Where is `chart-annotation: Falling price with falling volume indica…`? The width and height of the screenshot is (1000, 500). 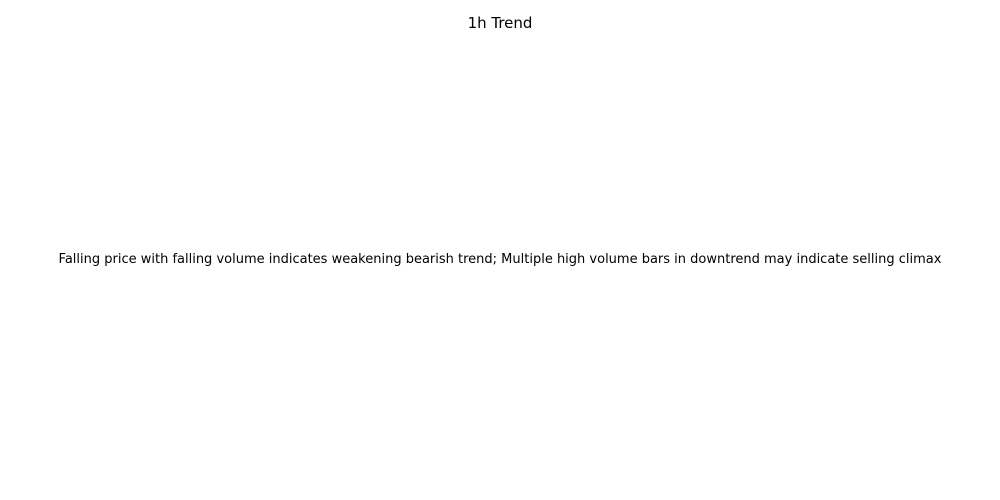 chart-annotation: Falling price with falling volume indica… is located at coordinates (500, 259).